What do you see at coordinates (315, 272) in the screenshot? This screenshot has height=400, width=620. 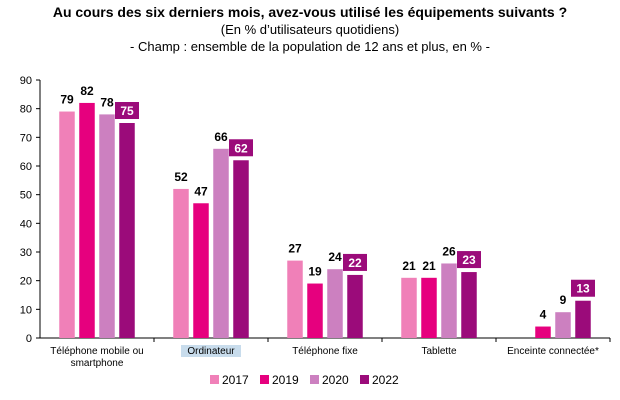 I see `data-label: 19` at bounding box center [315, 272].